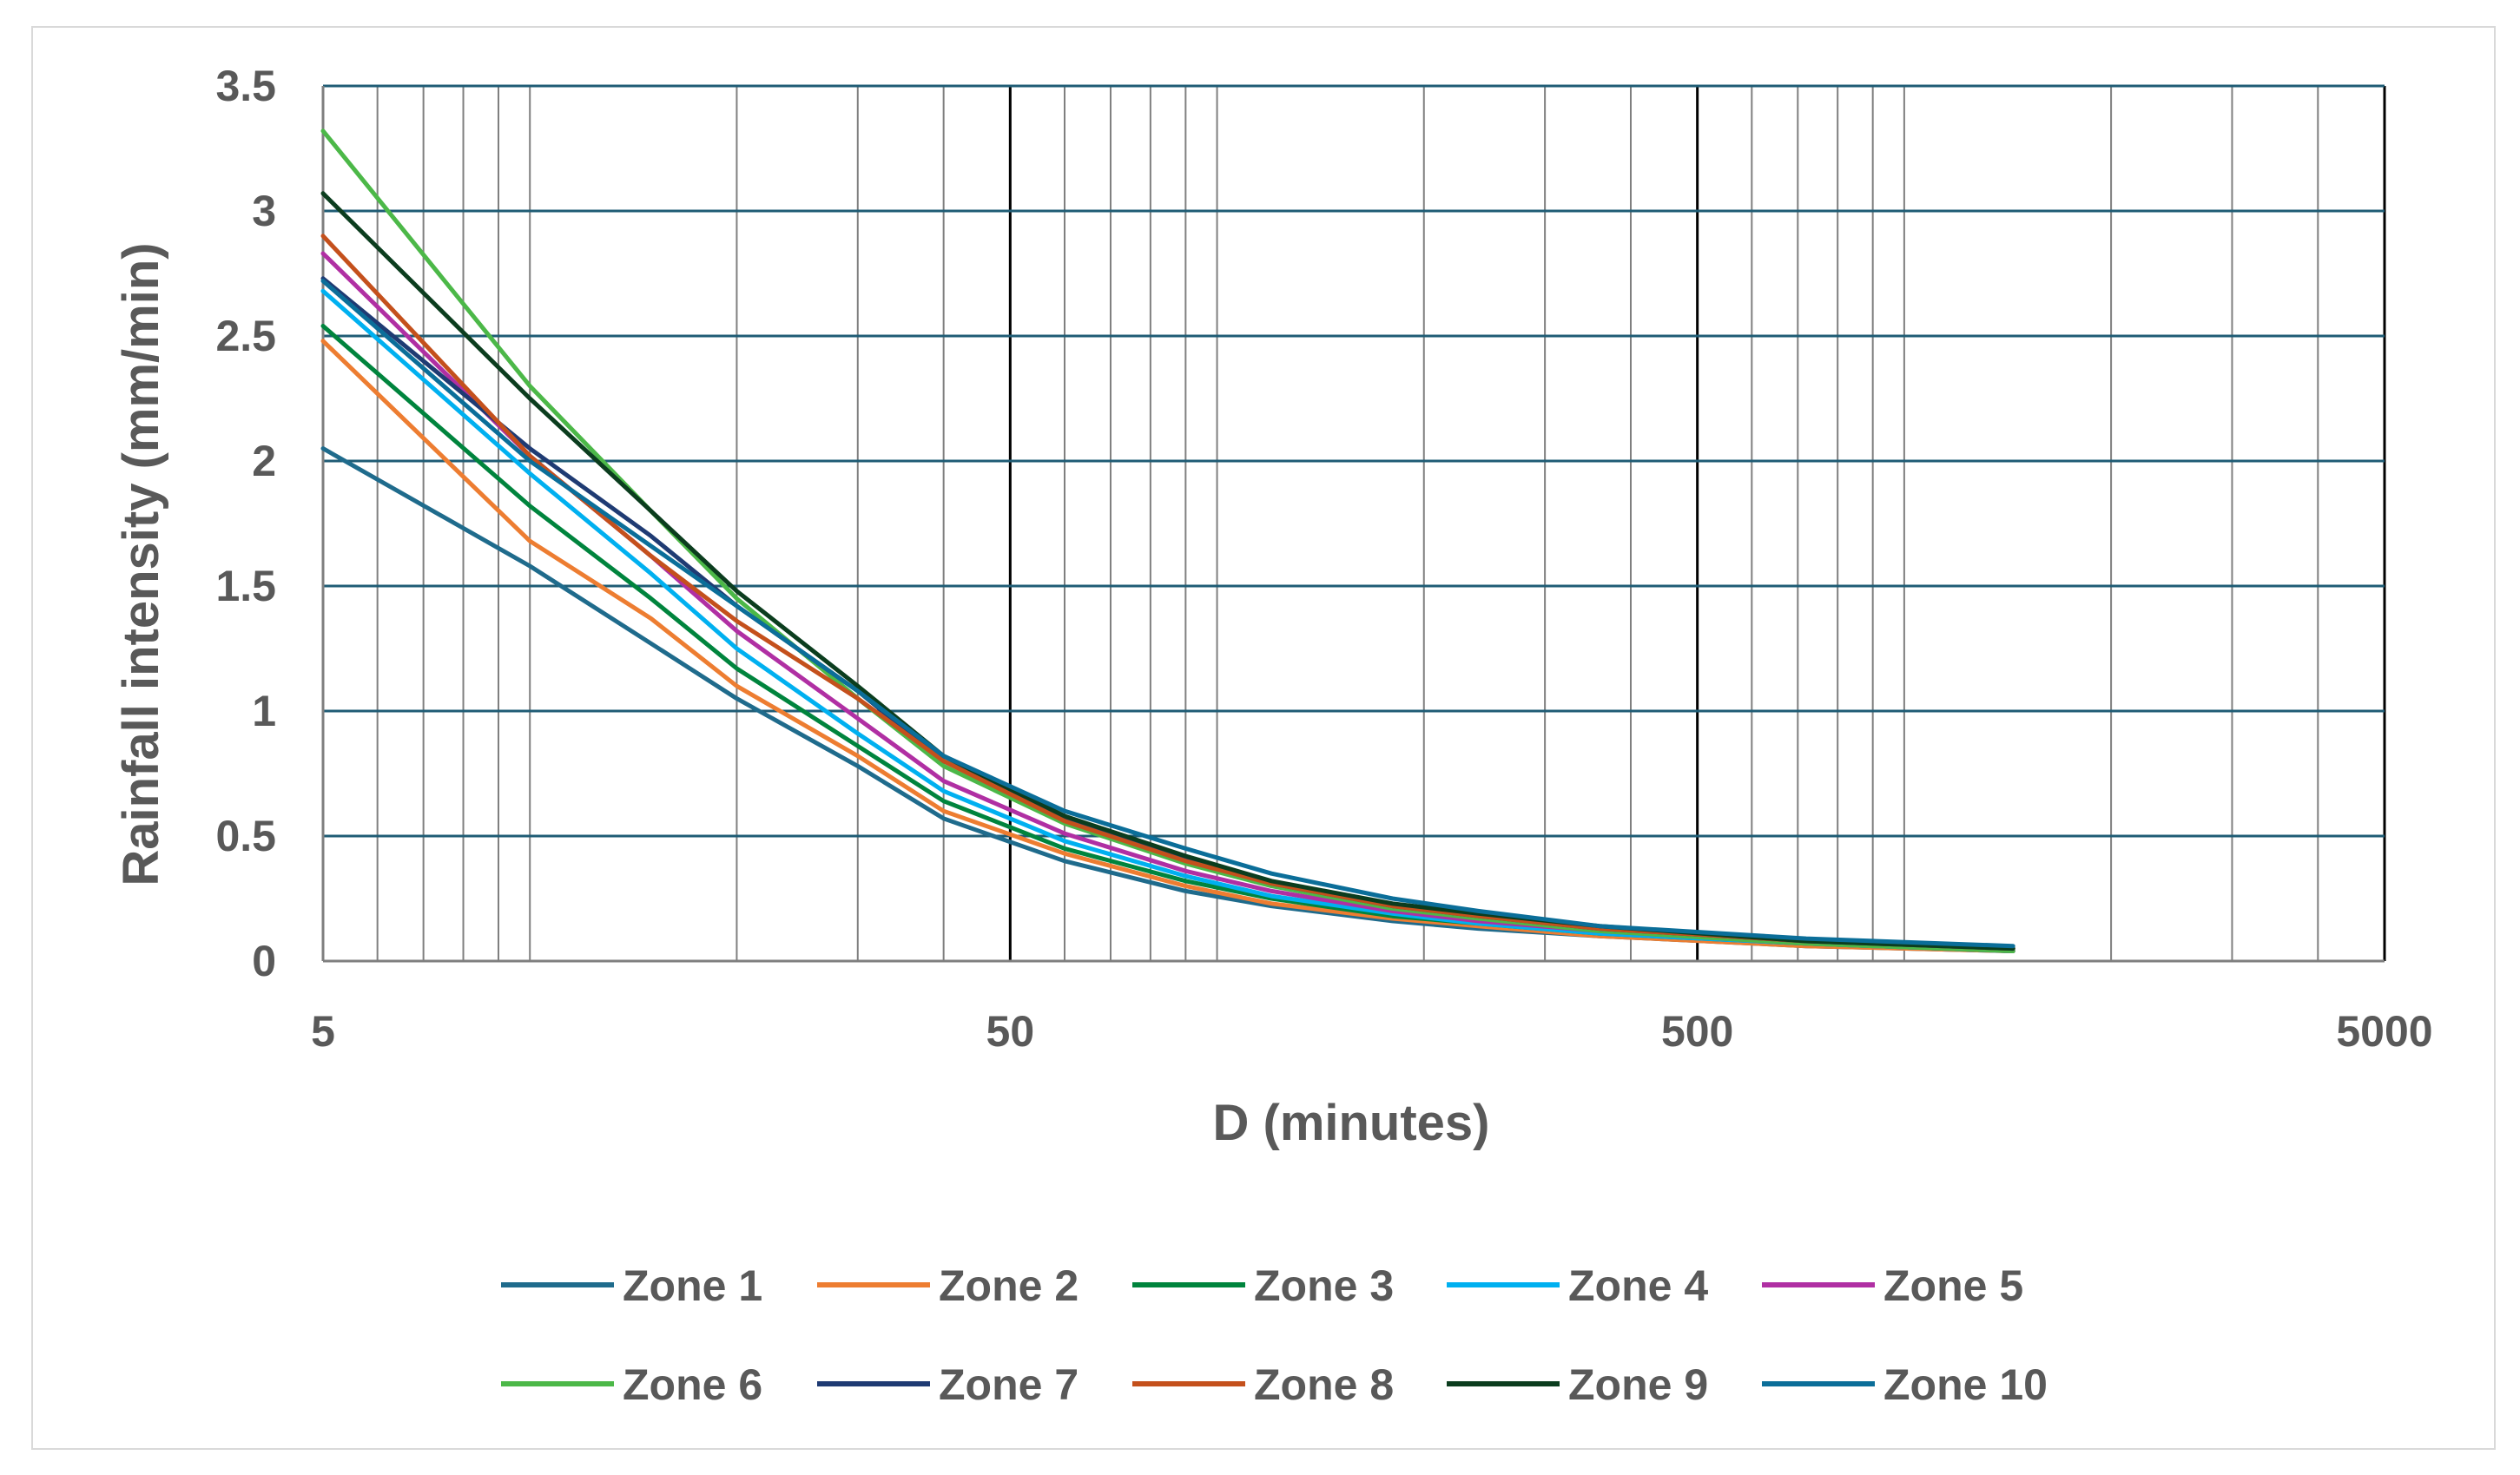 The width and height of the screenshot is (2520, 1475). Describe the element at coordinates (1638, 1384) in the screenshot. I see `legend-label: Zone 9` at that location.